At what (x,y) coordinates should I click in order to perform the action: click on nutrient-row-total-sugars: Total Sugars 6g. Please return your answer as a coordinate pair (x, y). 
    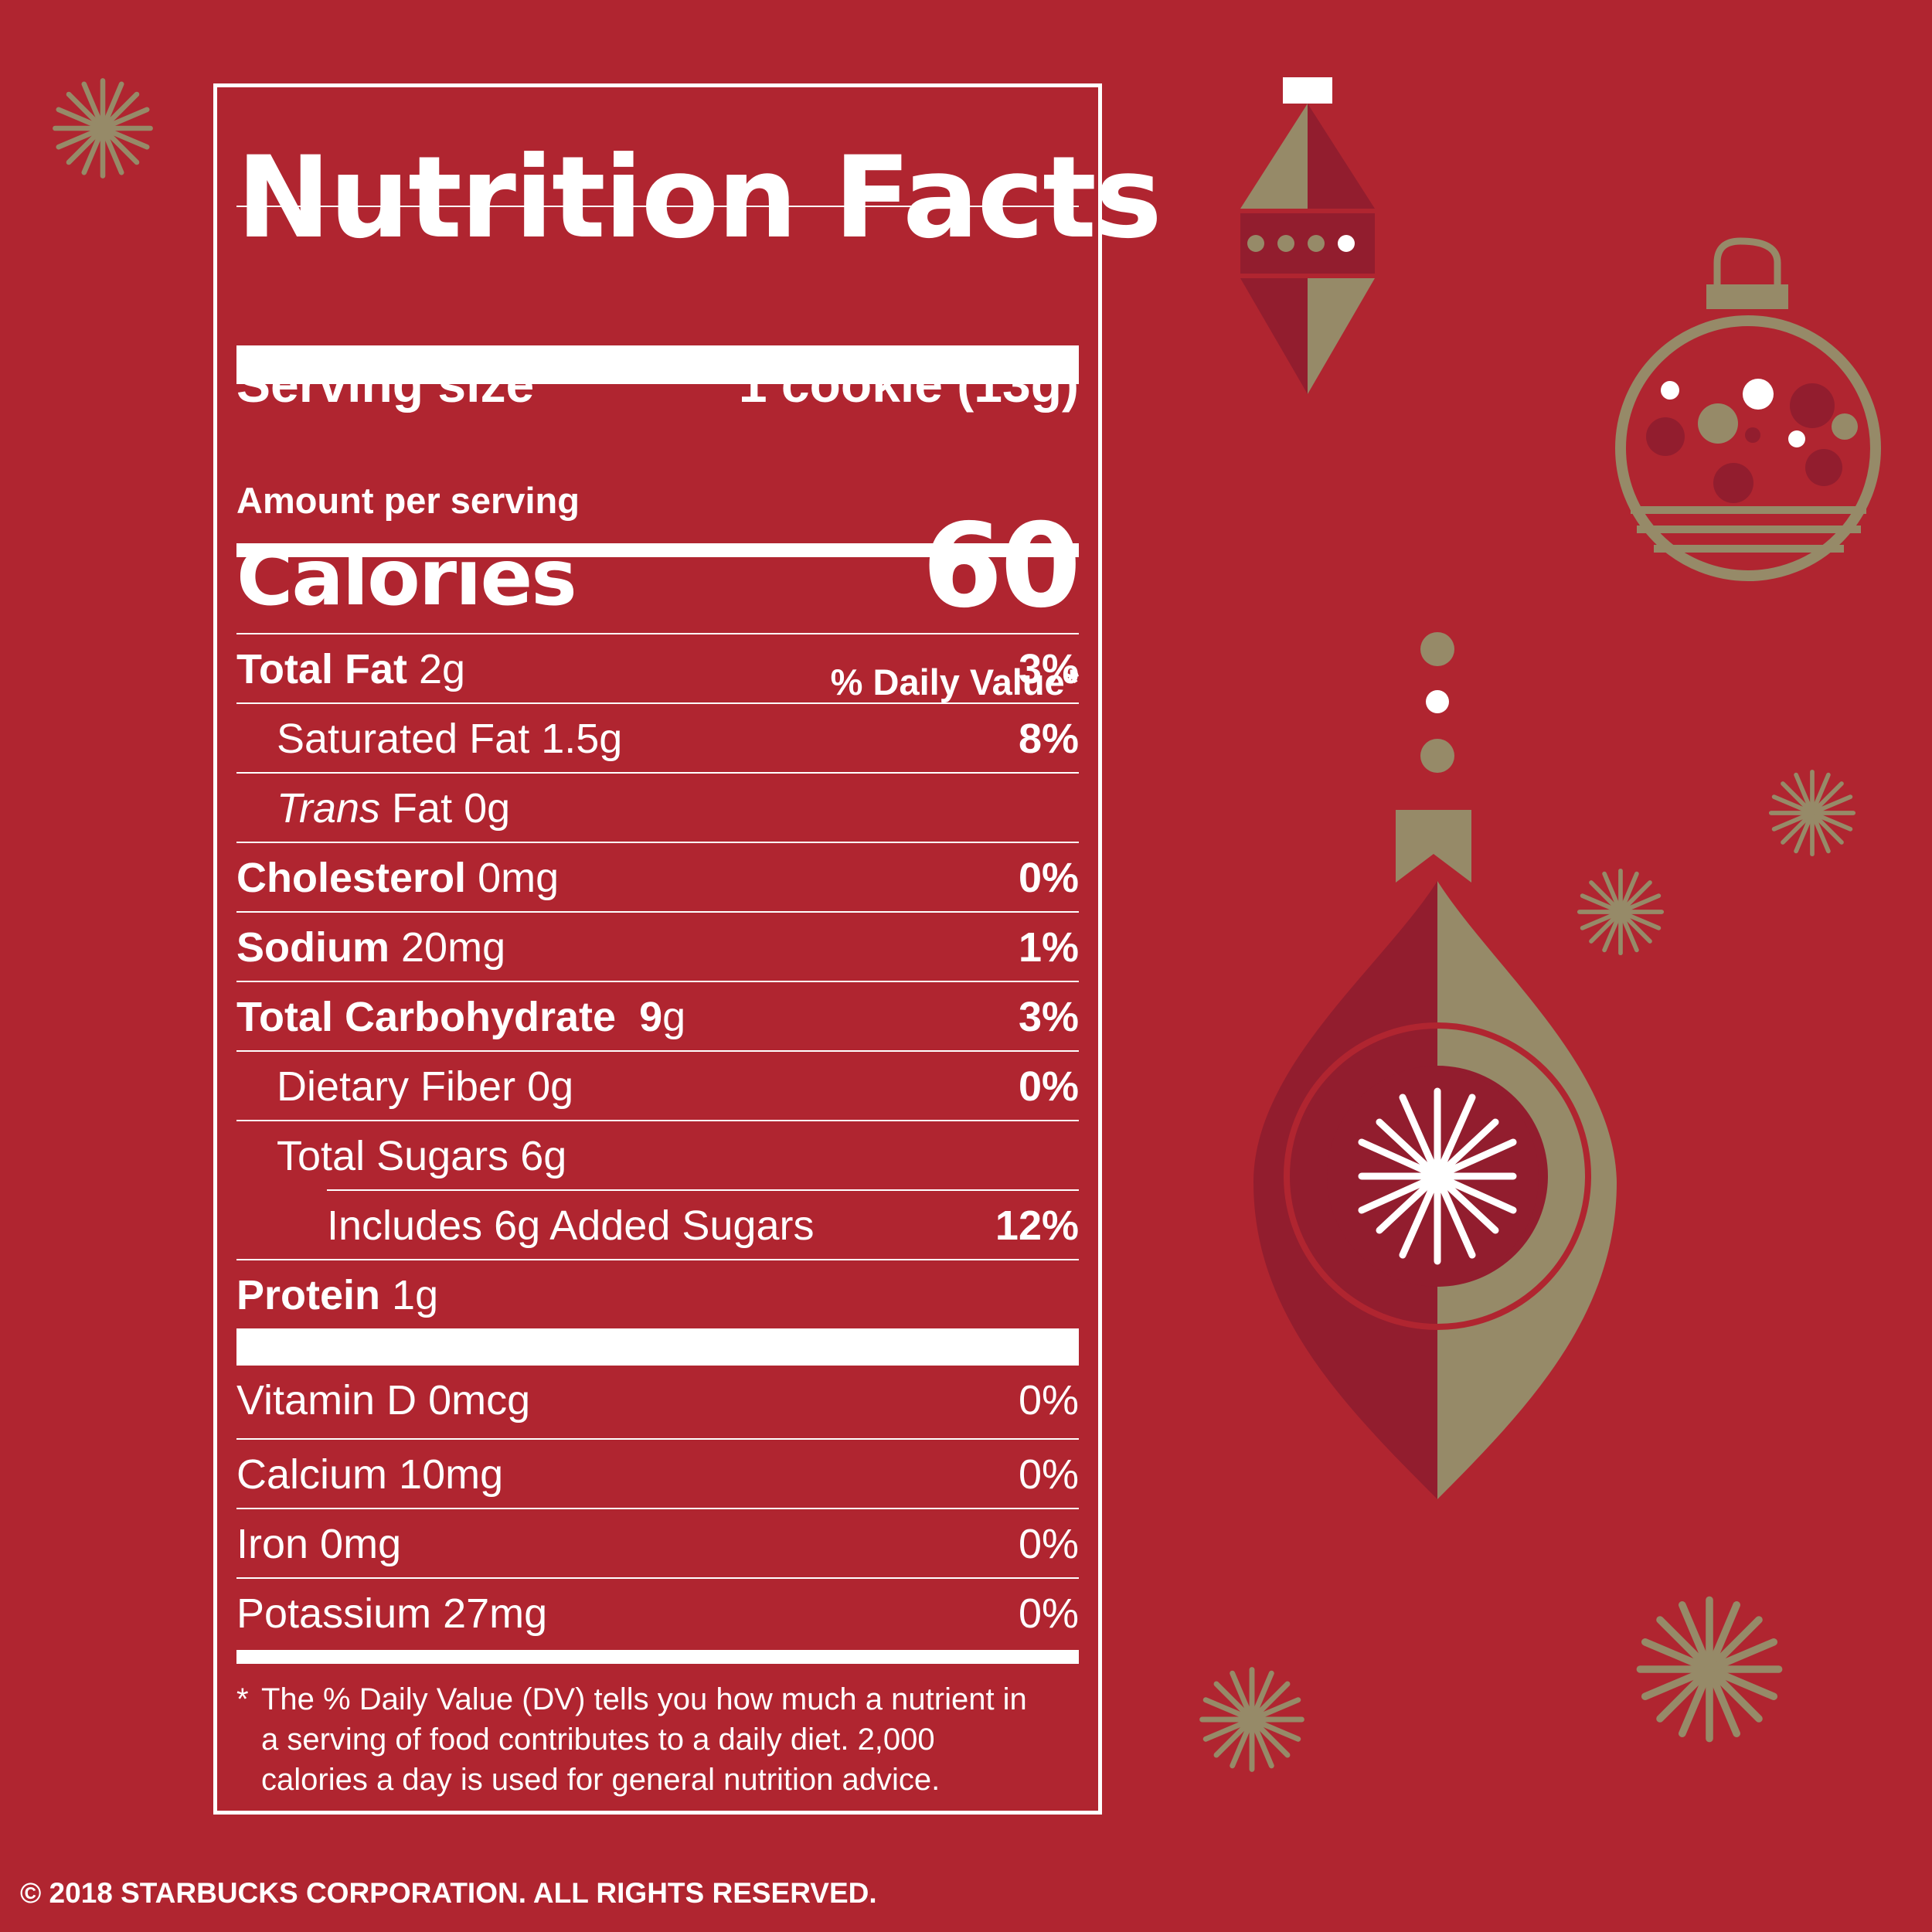
    Looking at the image, I should click on (657, 1155).